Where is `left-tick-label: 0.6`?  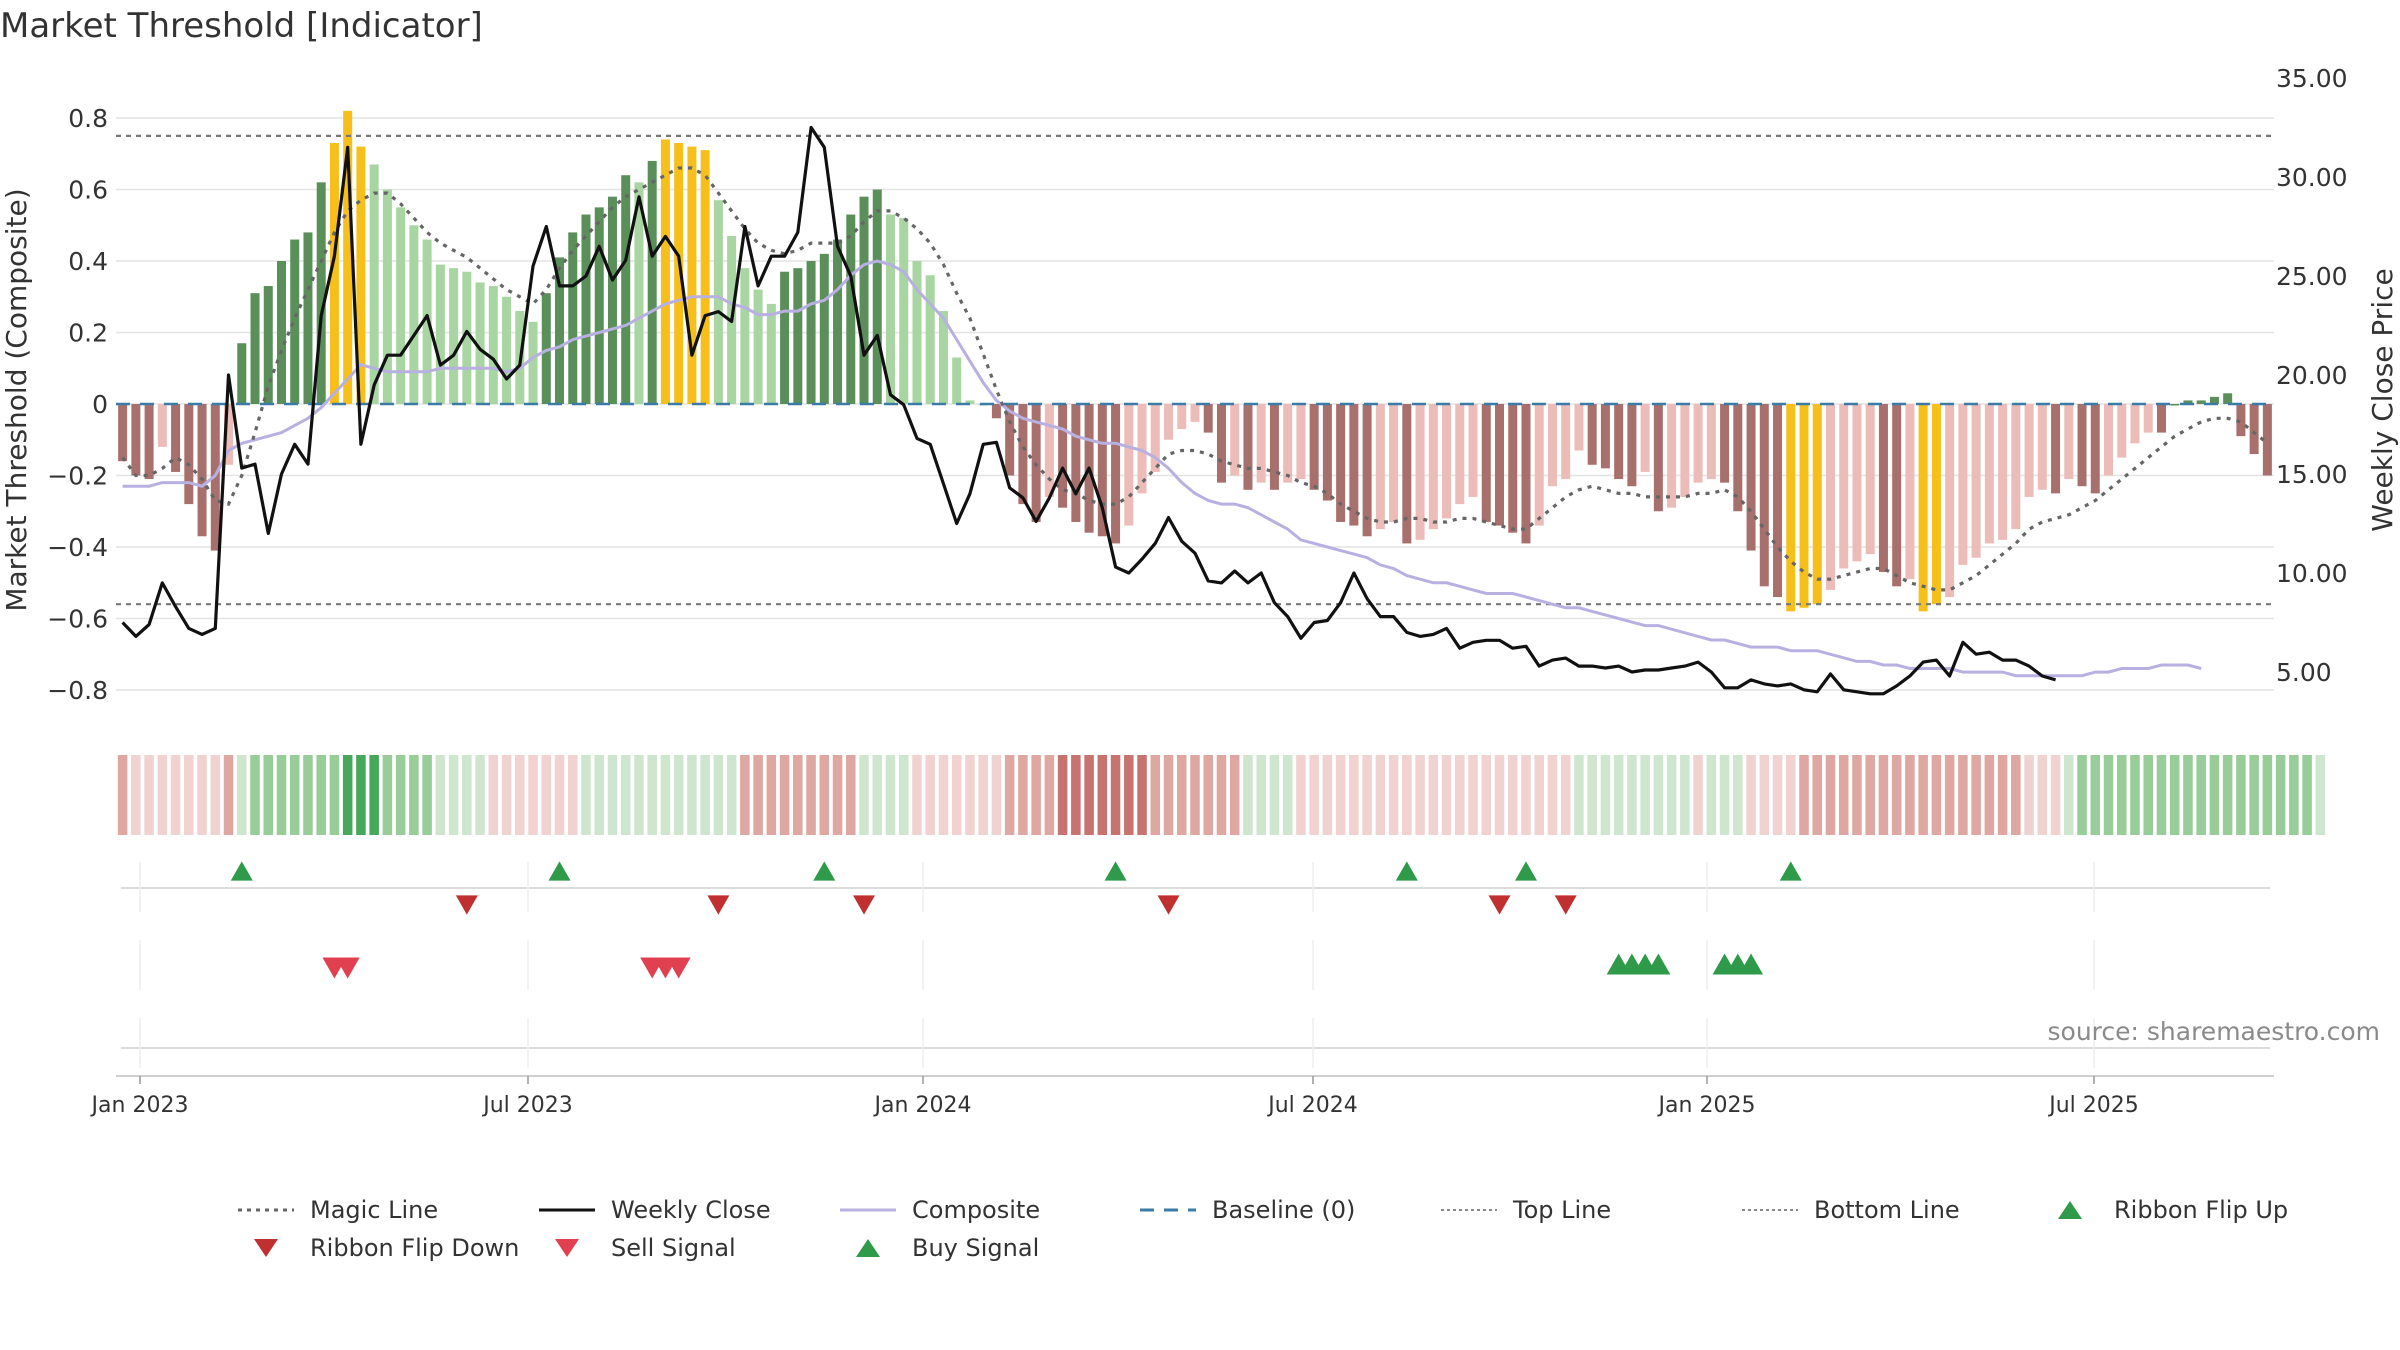
left-tick-label: 0.6 is located at coordinates (88, 190).